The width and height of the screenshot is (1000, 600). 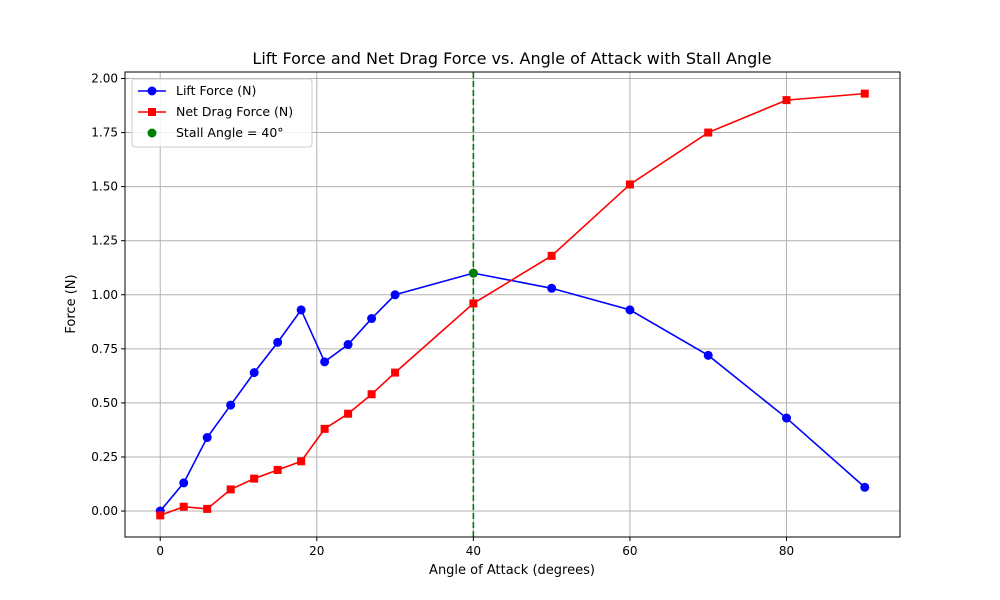 I want to click on x-tick-label: 40, so click(x=473, y=551).